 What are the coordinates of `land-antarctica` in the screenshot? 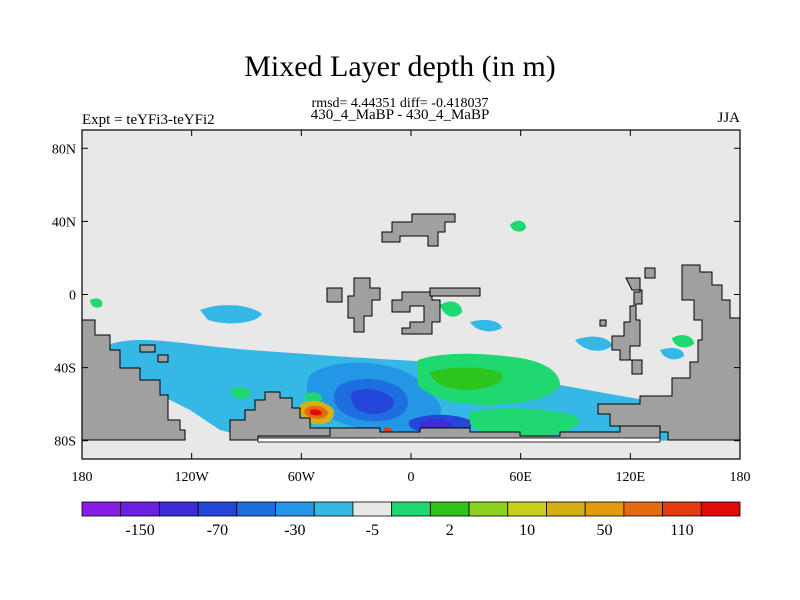 It's located at (459, 433).